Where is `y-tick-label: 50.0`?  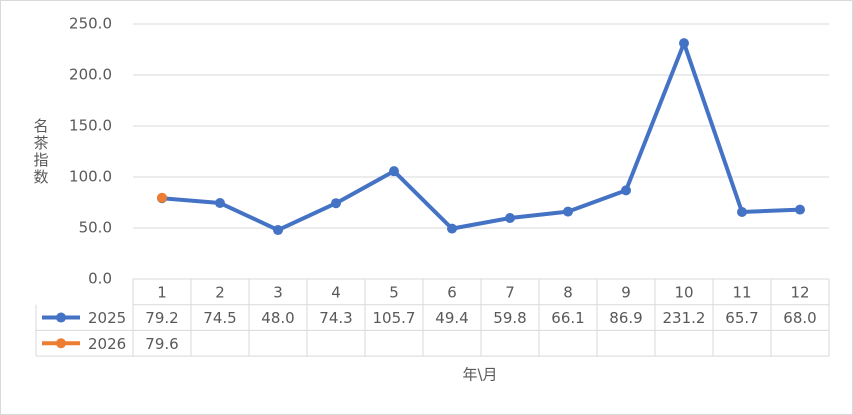 y-tick-label: 50.0 is located at coordinates (95, 228).